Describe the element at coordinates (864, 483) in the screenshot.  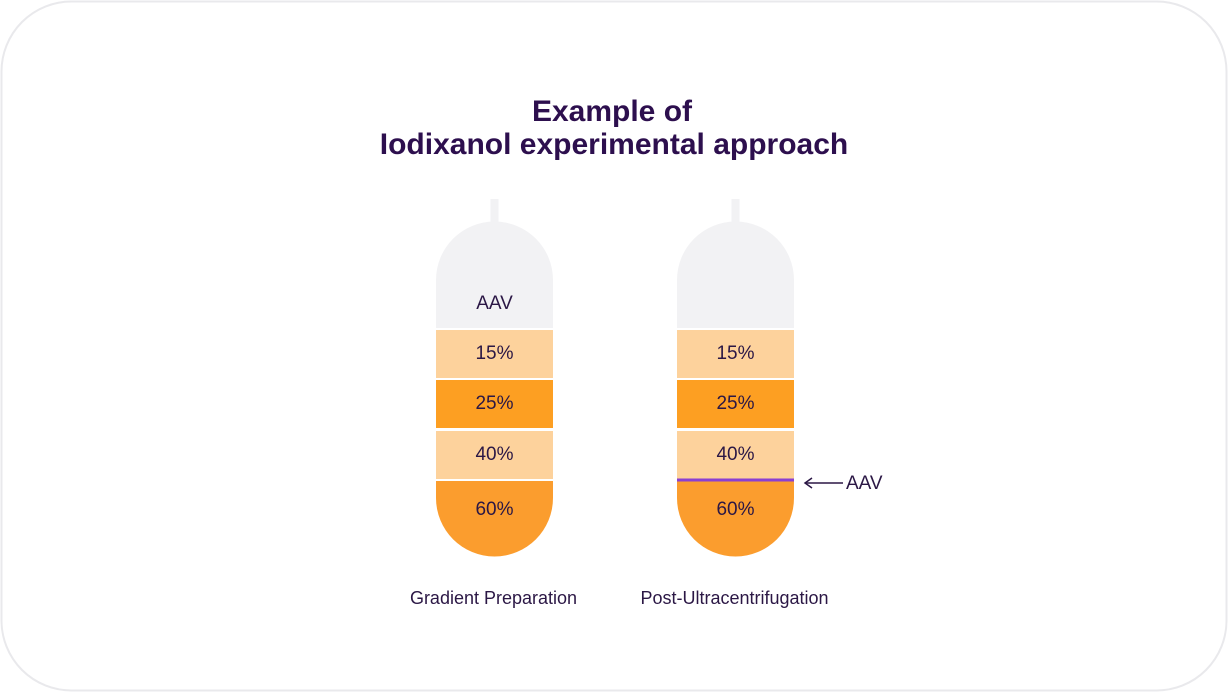
I see `marker-label: AAV` at that location.